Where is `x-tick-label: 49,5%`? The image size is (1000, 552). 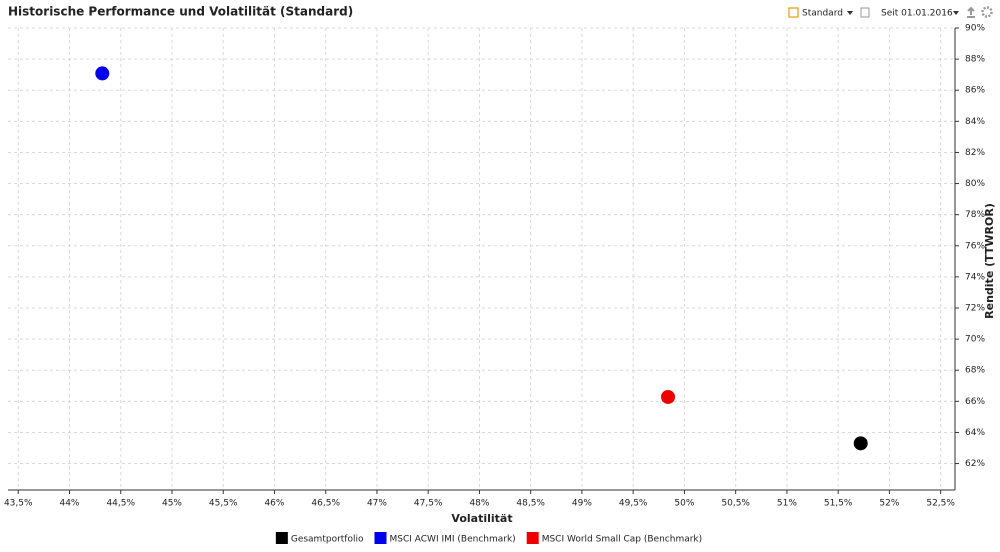 x-tick-label: 49,5% is located at coordinates (633, 504).